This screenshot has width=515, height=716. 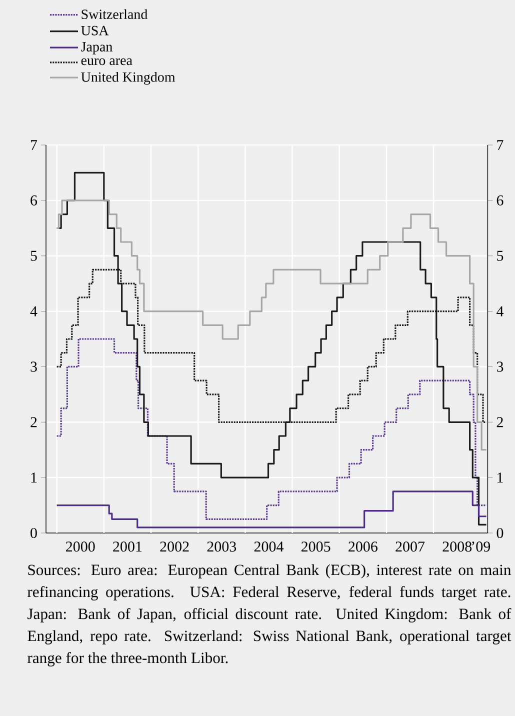 What do you see at coordinates (34, 477) in the screenshot?
I see `y2-tick-label: 1` at bounding box center [34, 477].